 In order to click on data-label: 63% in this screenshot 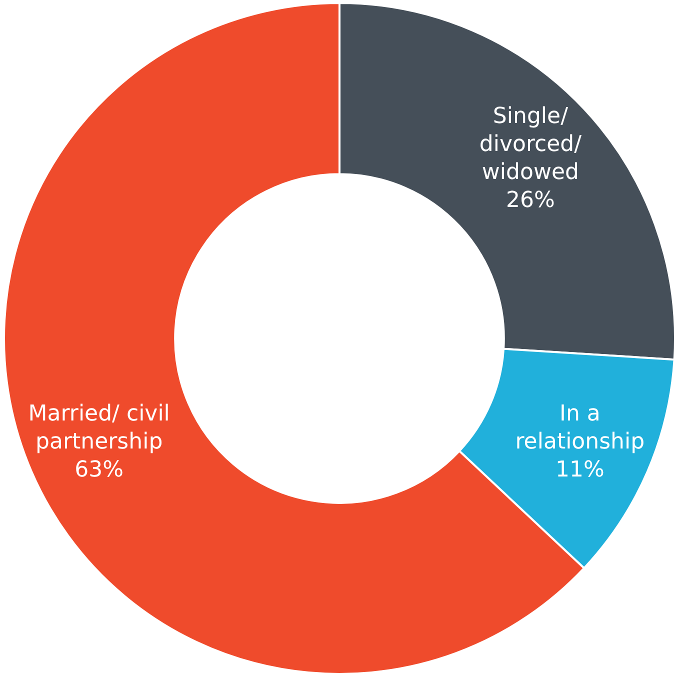, I will do `click(99, 469)`.